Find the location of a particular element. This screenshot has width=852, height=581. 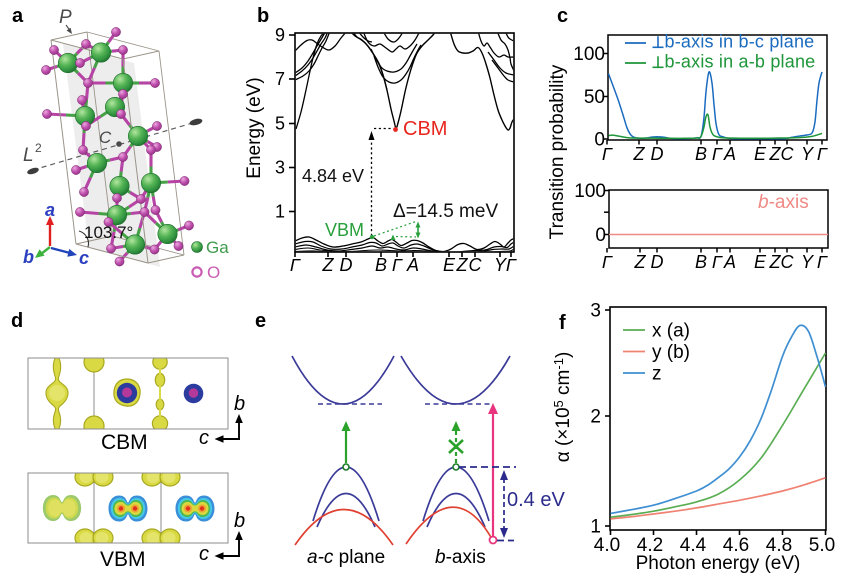

svg-text: 9 is located at coordinates (280, 35).